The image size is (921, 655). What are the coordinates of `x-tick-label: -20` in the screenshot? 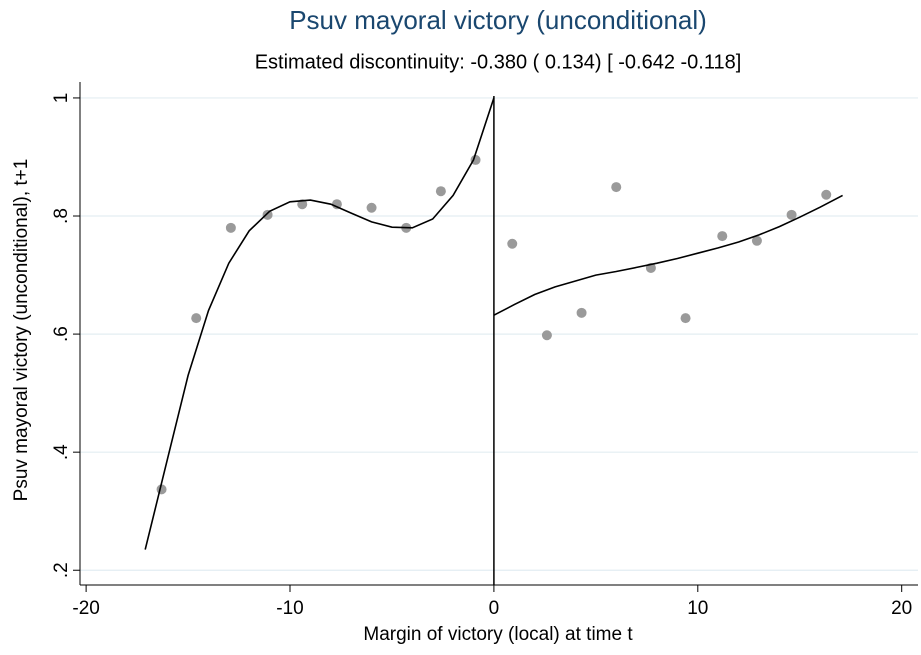 It's located at (85, 608).